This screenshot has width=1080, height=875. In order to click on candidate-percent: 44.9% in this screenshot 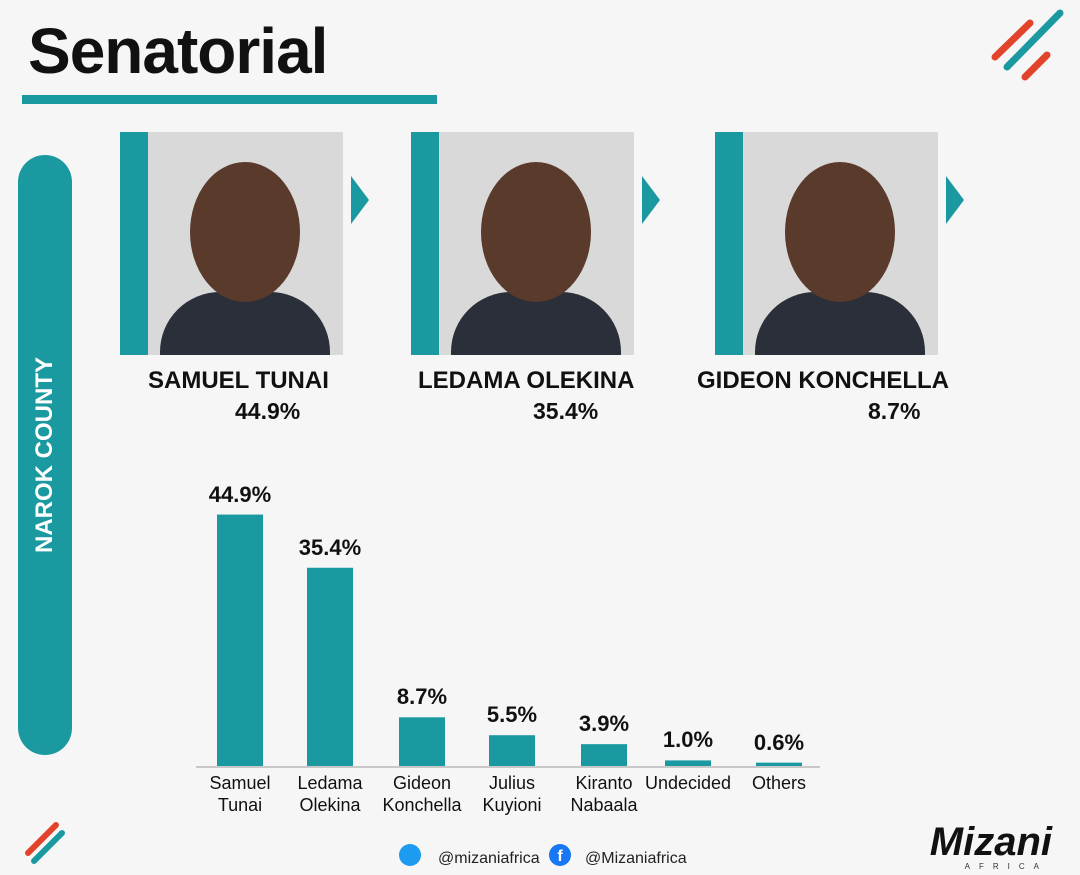, I will do `click(268, 411)`.